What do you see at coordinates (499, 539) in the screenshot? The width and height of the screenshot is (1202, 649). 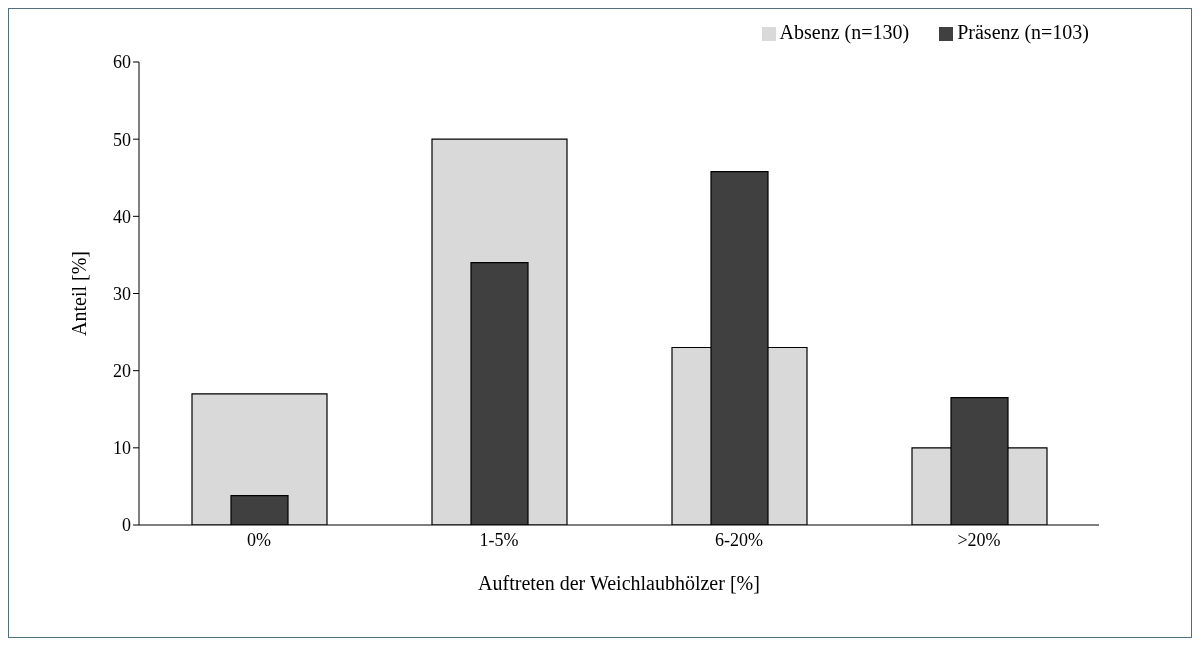 I see `x-tick-label: 1-5%` at bounding box center [499, 539].